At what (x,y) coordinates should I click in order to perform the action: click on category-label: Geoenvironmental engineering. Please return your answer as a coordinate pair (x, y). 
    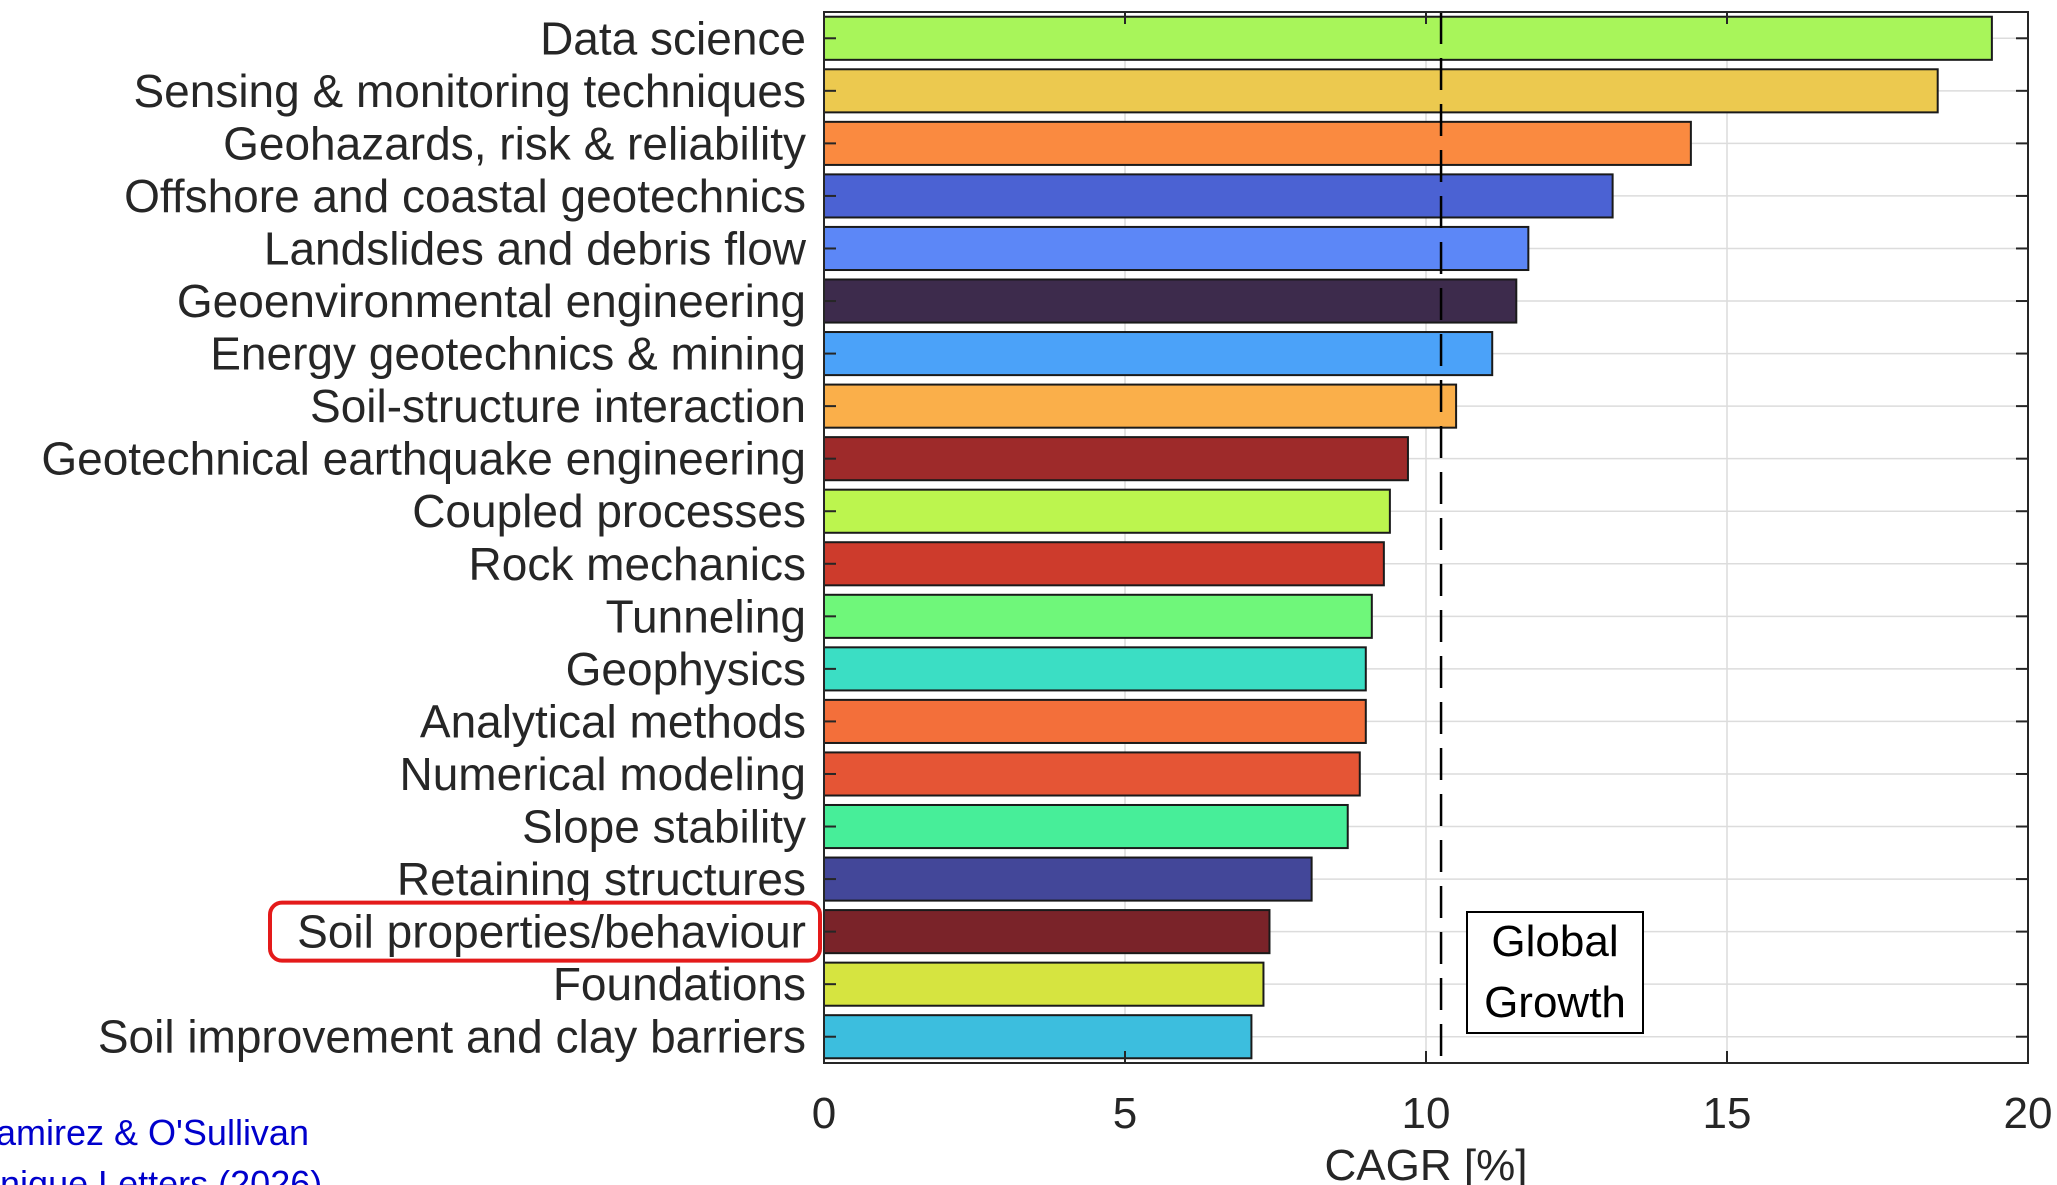
    Looking at the image, I should click on (491, 301).